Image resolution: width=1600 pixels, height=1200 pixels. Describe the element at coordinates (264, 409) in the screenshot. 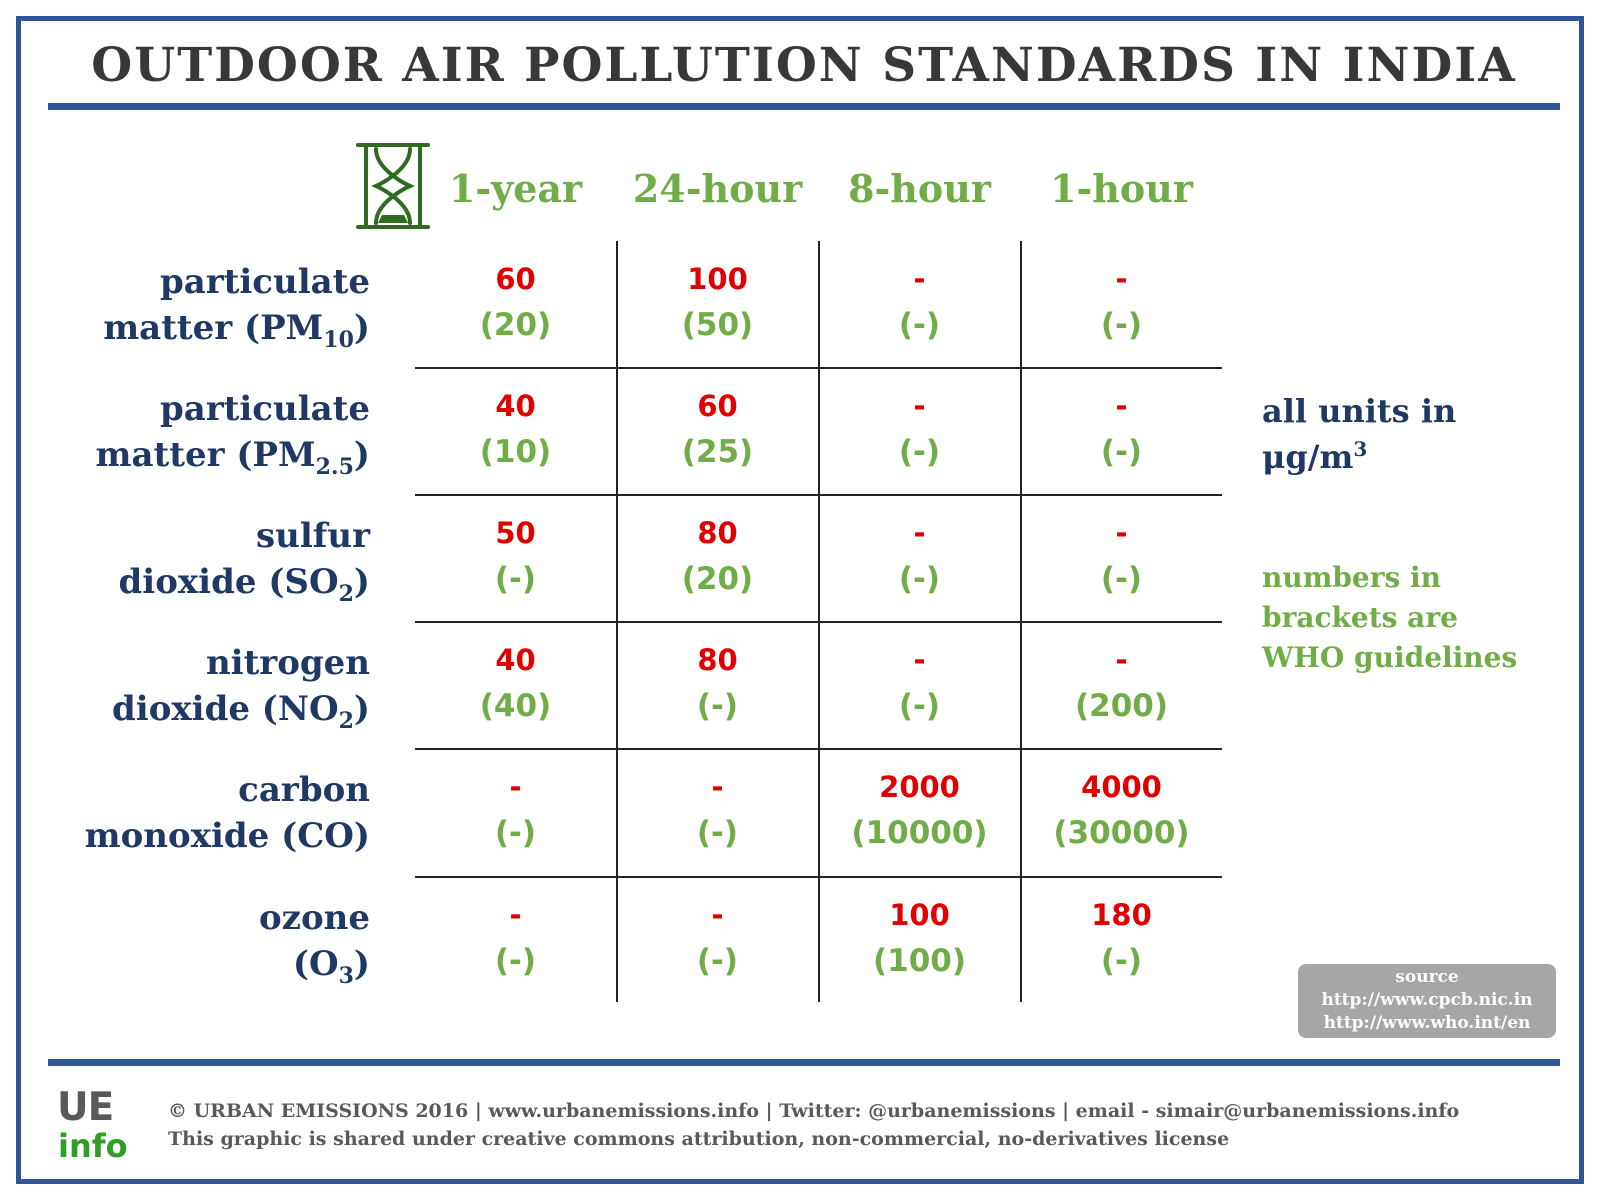

I see `pollutant-name-line-1: particulate` at that location.